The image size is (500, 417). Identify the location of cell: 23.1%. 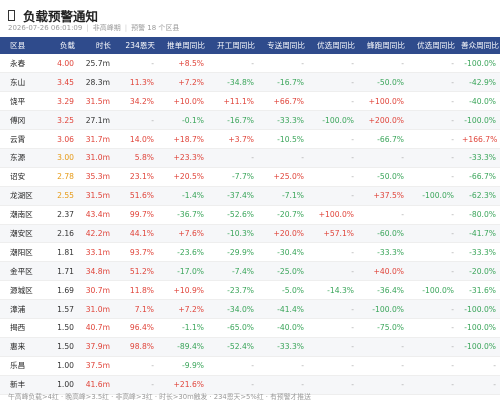
(136, 177).